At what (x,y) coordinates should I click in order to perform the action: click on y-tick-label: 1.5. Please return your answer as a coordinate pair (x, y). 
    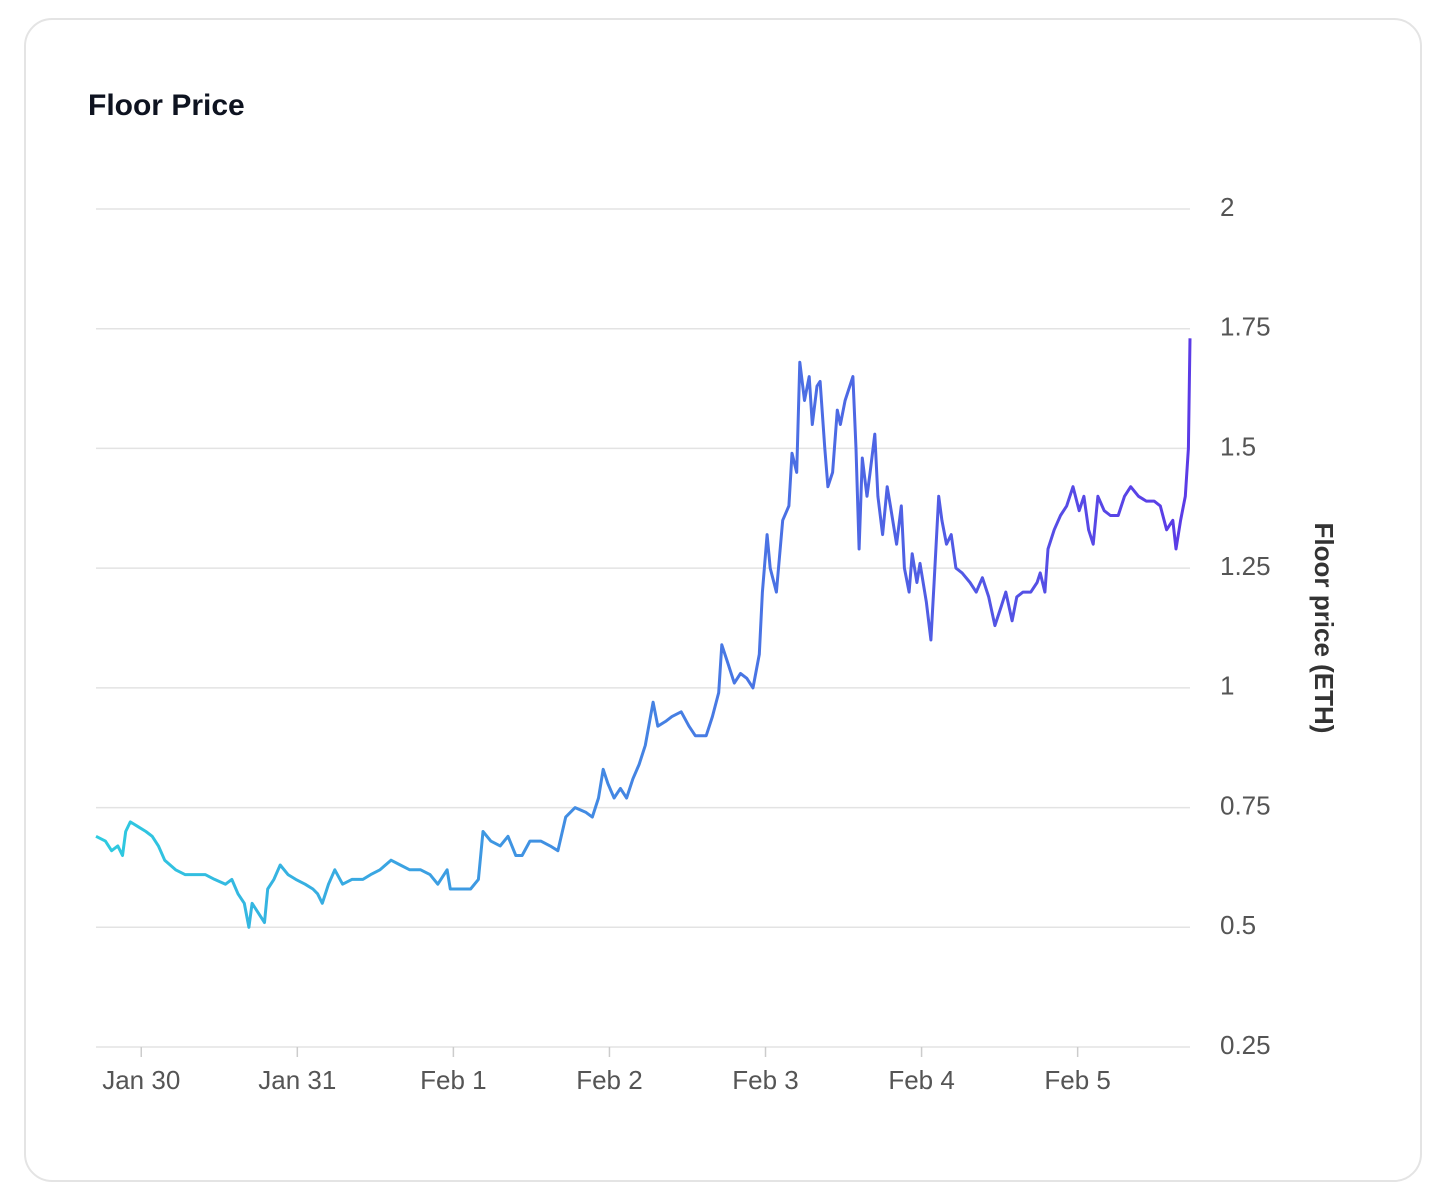
    Looking at the image, I should click on (1238, 446).